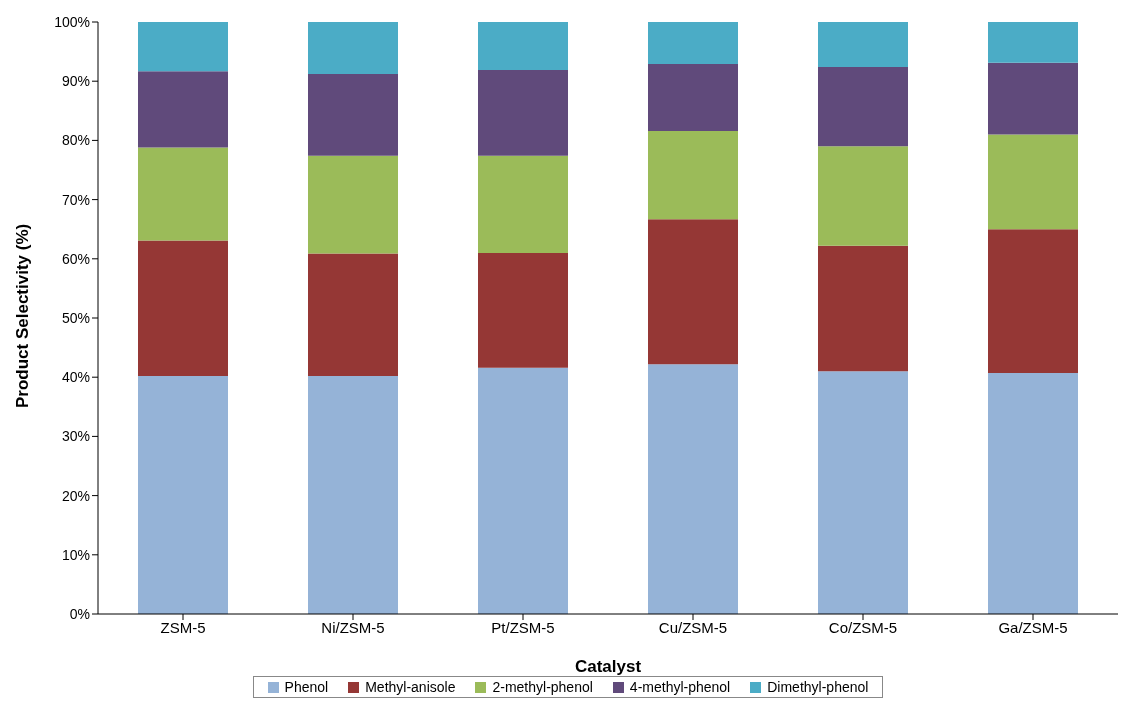  What do you see at coordinates (75, 495) in the screenshot?
I see `y-tick-label: 20%` at bounding box center [75, 495].